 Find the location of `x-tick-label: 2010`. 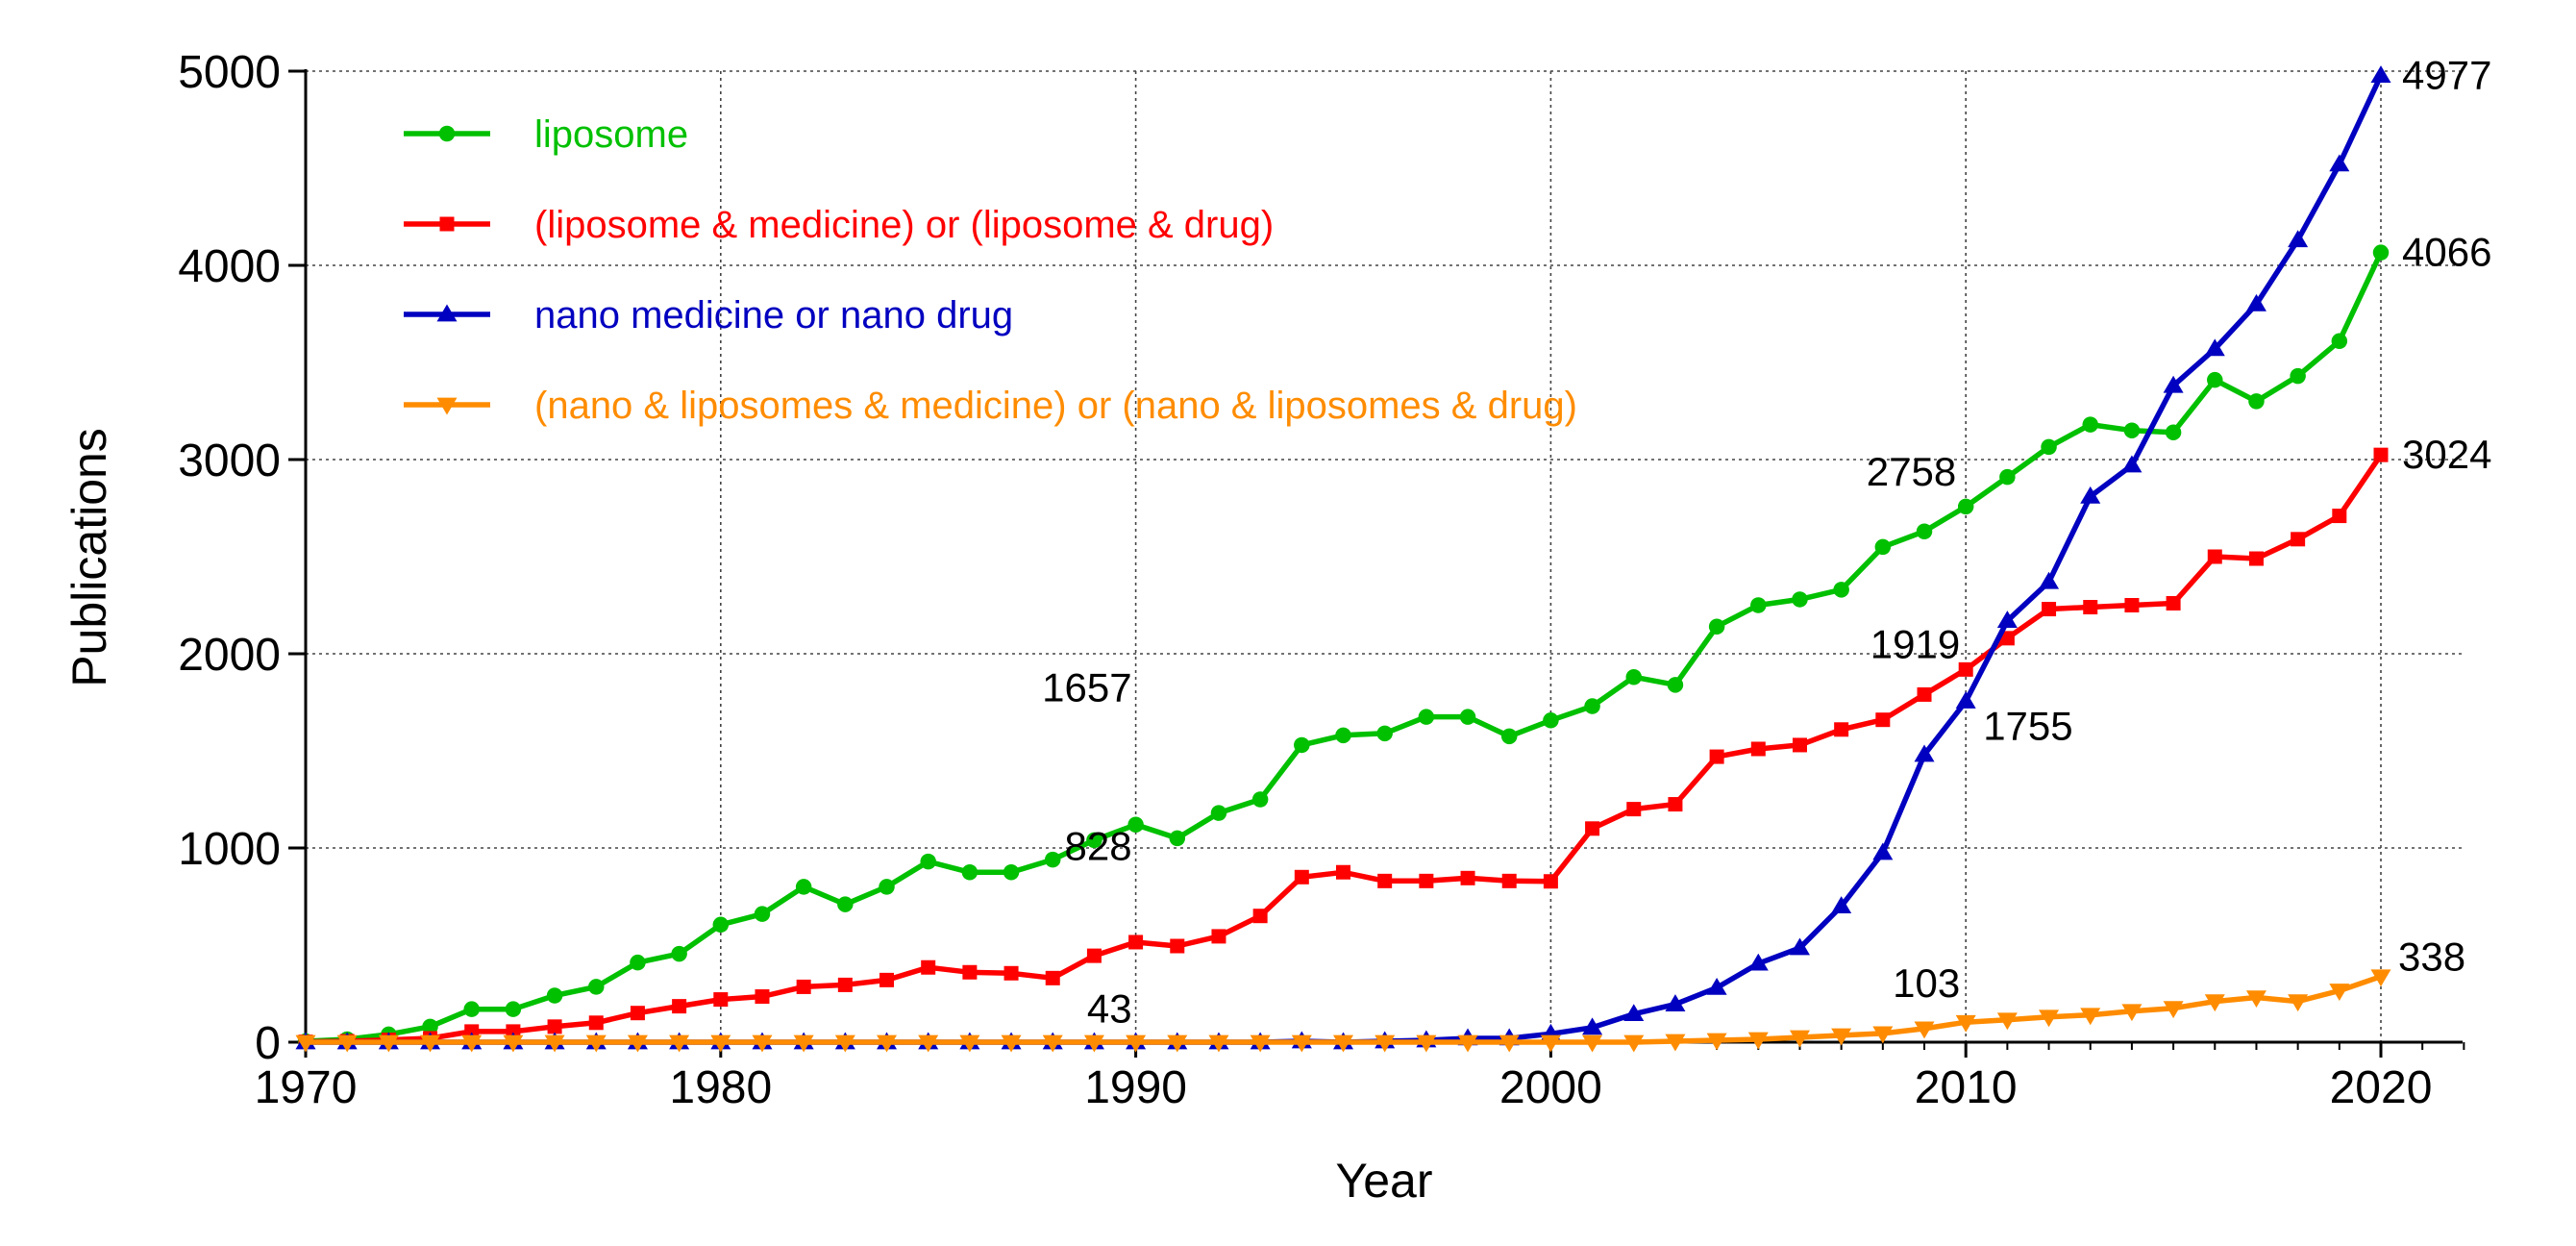

x-tick-label: 2010 is located at coordinates (1966, 1088).